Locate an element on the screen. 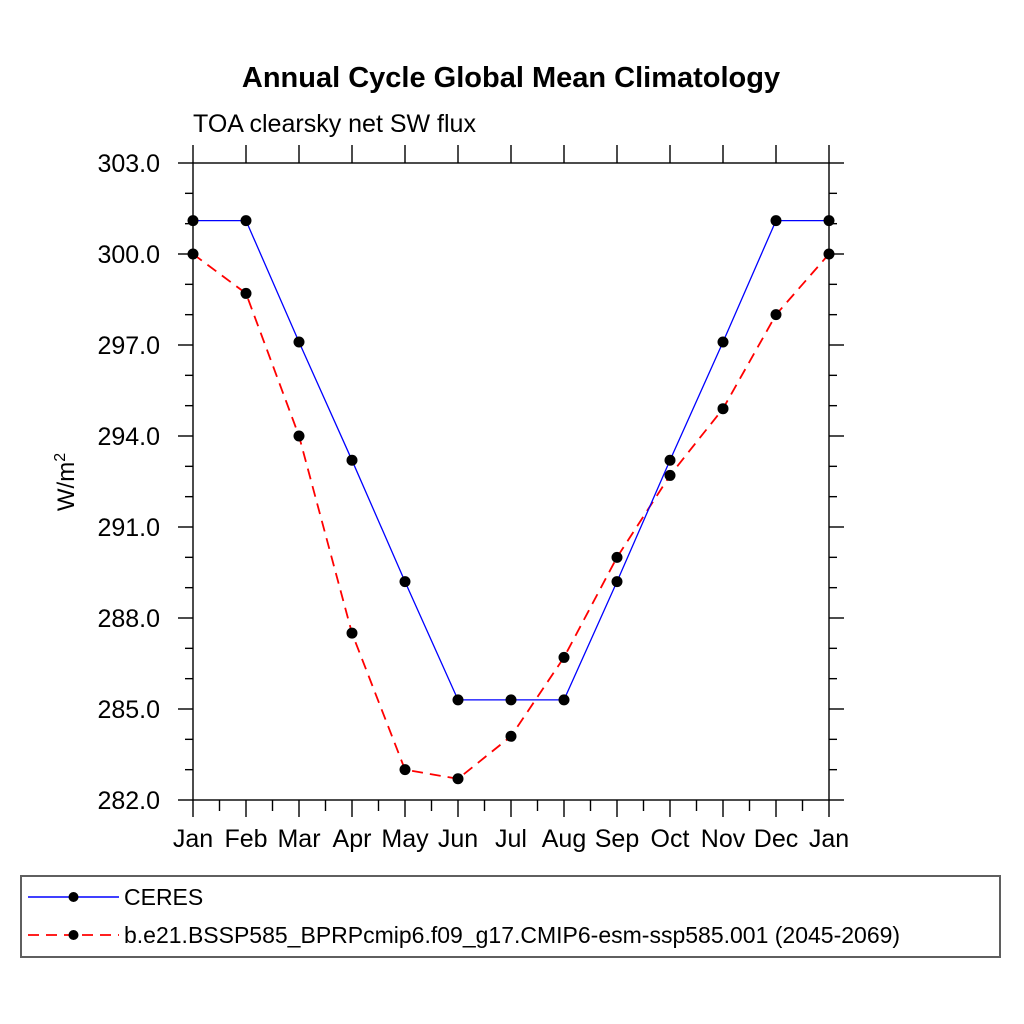  x-tick-label: Jul is located at coordinates (511, 839).